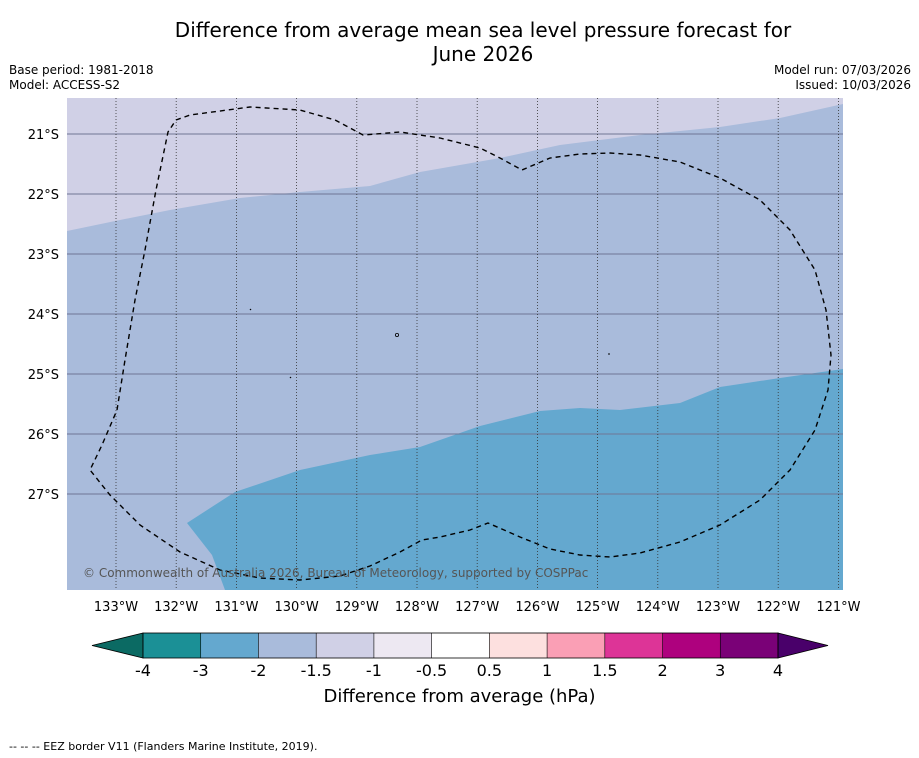 The width and height of the screenshot is (919, 758). What do you see at coordinates (297, 607) in the screenshot?
I see `longitude-label: 130°W` at bounding box center [297, 607].